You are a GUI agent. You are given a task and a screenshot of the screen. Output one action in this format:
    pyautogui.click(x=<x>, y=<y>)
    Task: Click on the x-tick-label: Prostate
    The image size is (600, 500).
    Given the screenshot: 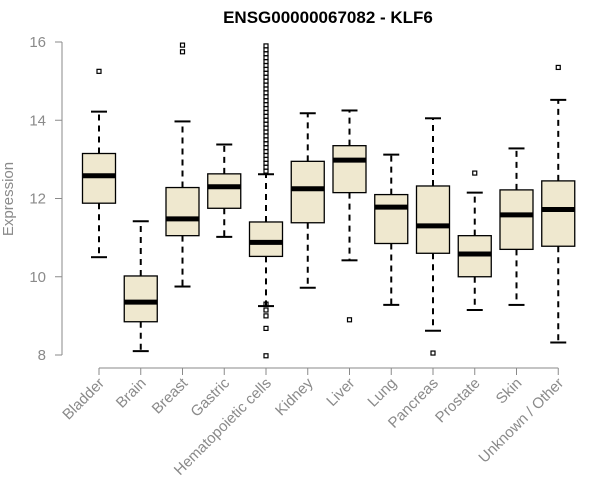 What is the action you would take?
    pyautogui.click(x=458, y=401)
    